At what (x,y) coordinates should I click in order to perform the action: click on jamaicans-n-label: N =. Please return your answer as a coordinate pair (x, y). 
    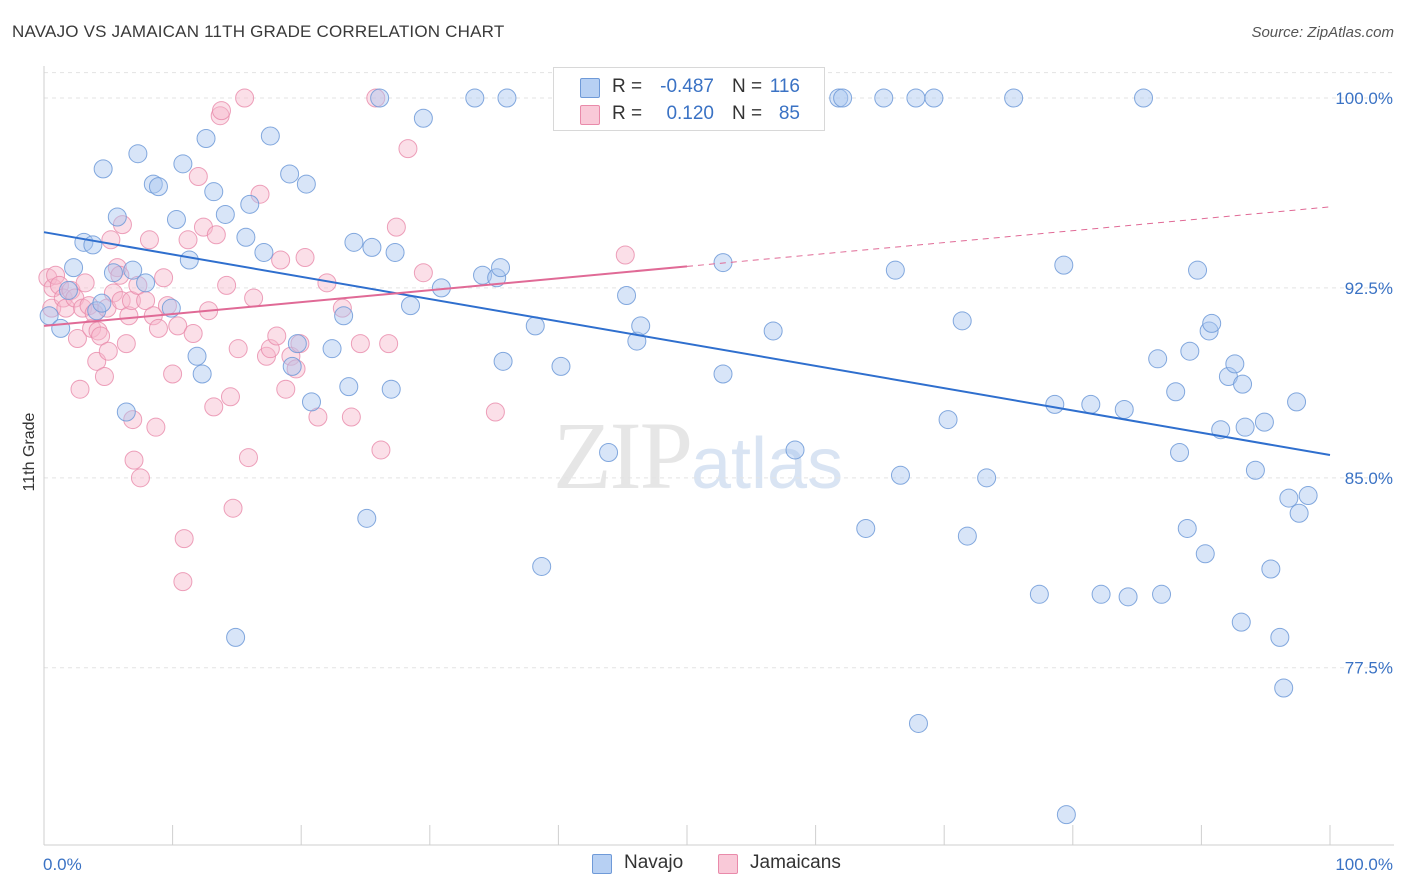
    Looking at the image, I should click on (747, 113).